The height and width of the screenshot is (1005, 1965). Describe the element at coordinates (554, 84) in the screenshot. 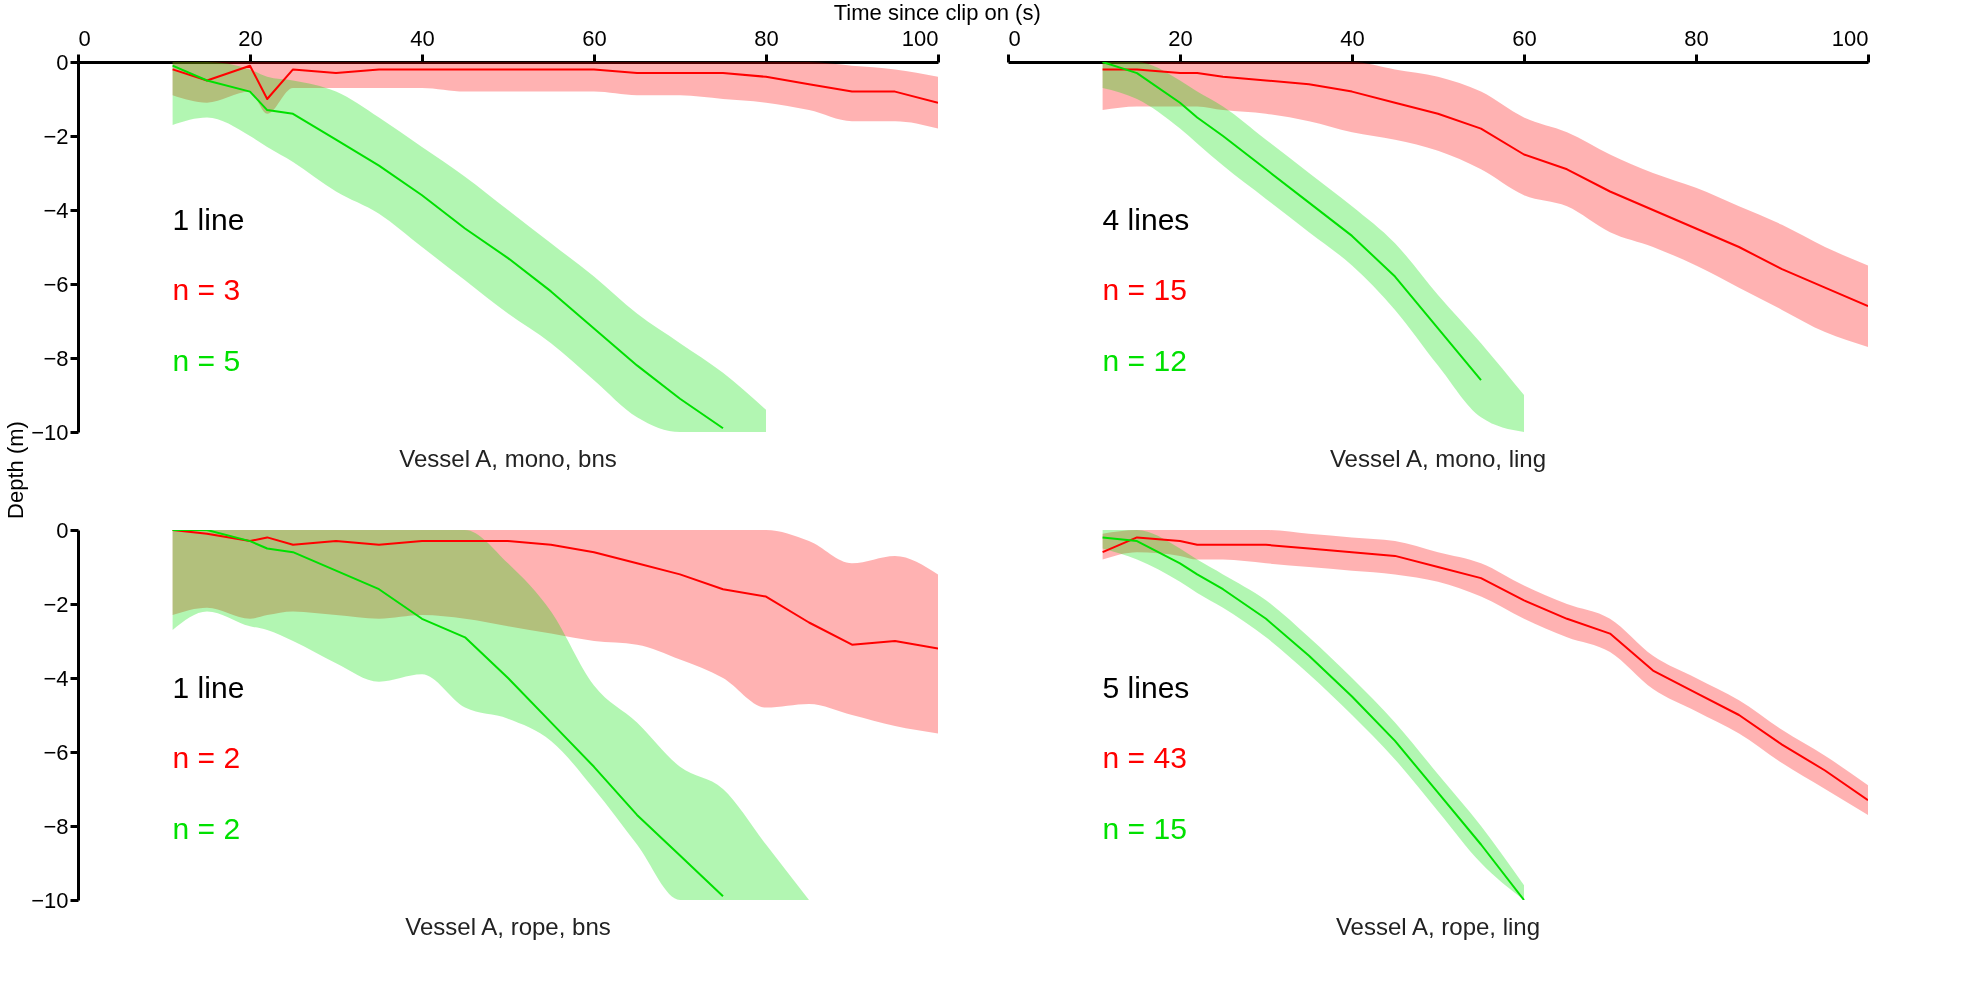

I see `line-series` at that location.